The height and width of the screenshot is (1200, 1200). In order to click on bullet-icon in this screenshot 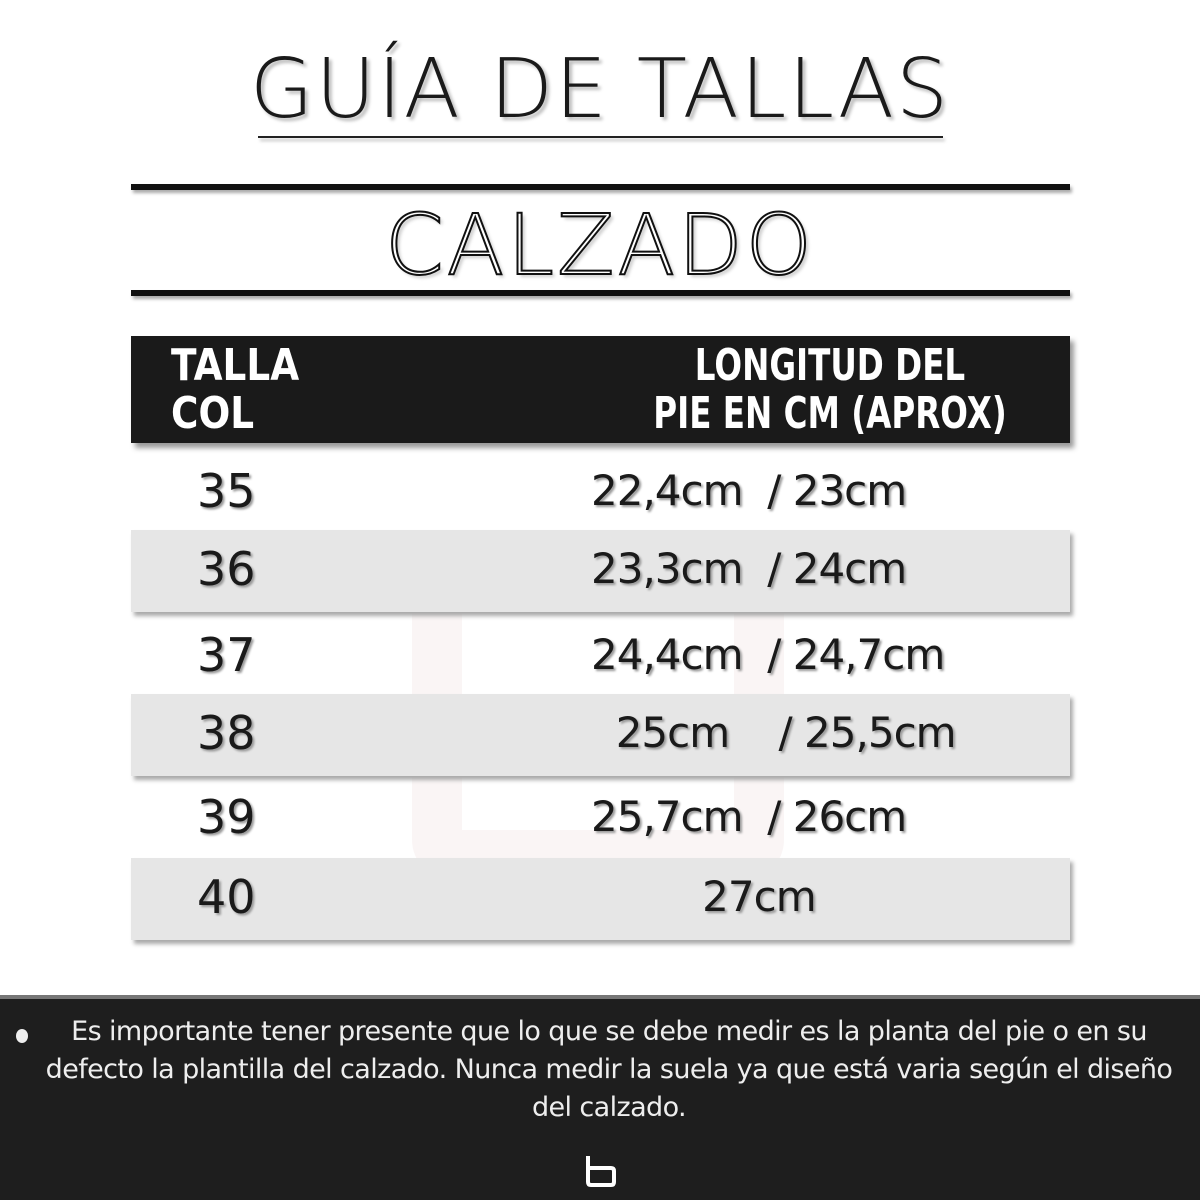, I will do `click(22, 1036)`.